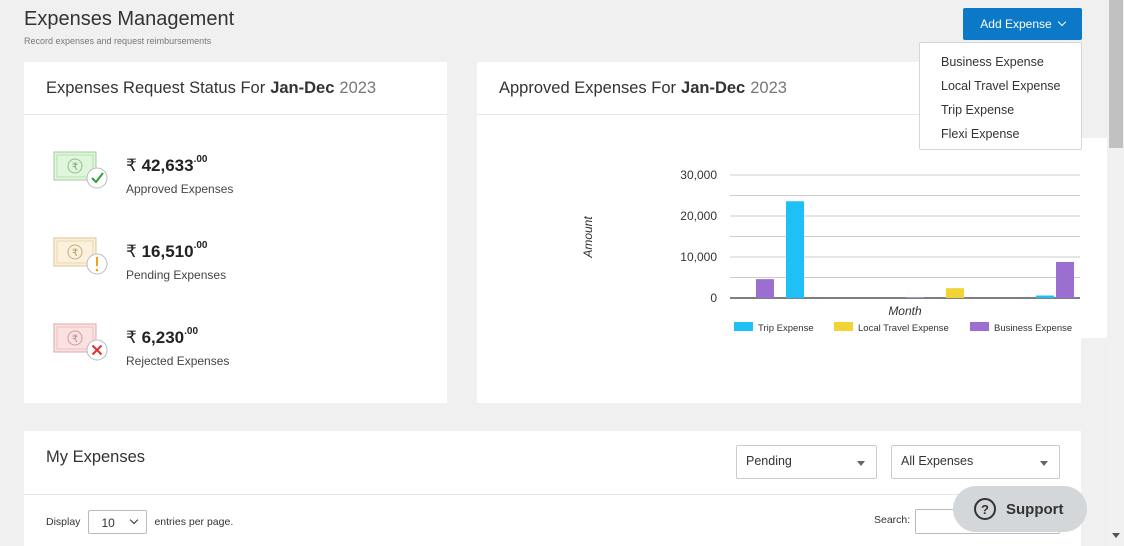  I want to click on scrollbar, so click(1116, 273).